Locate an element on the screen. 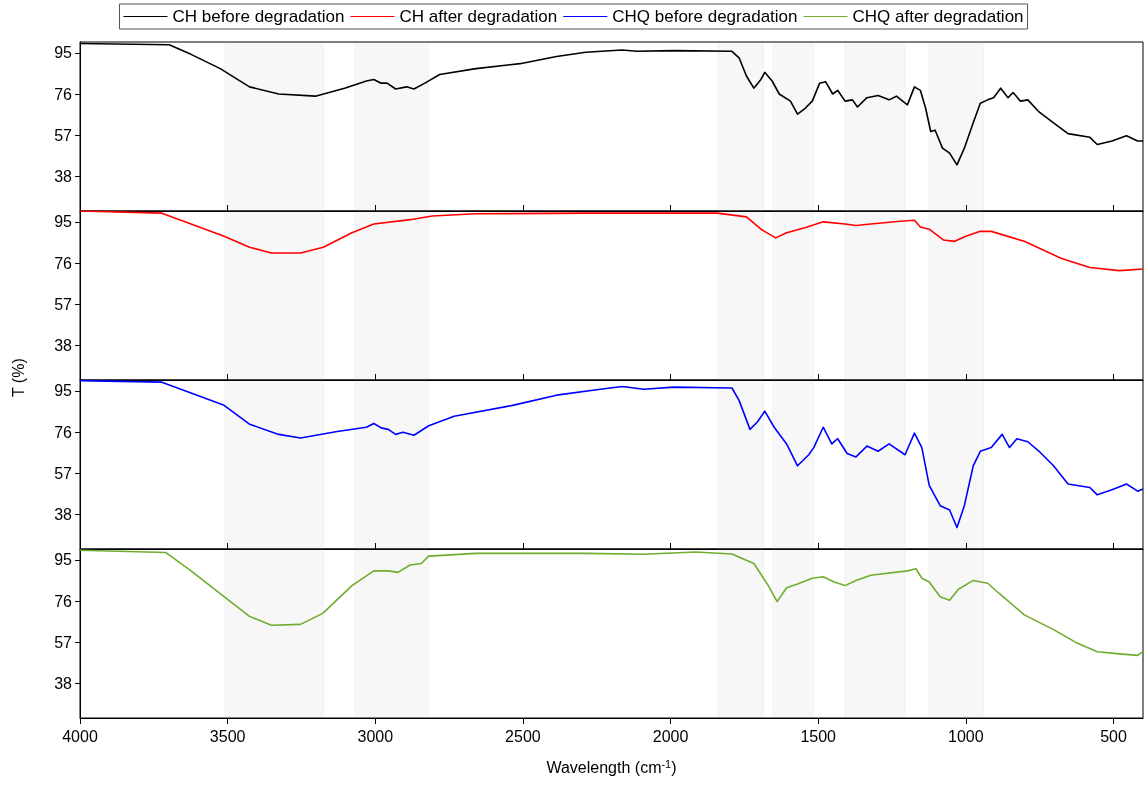 This screenshot has height=789, width=1147. legend-label: CHQ before degradation is located at coordinates (705, 16).